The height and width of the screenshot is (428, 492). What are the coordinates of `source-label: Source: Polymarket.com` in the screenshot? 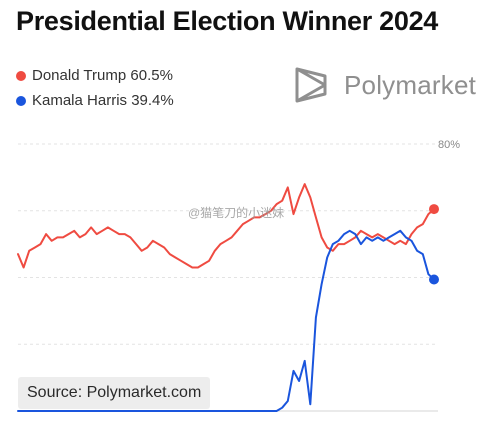 It's located at (114, 393).